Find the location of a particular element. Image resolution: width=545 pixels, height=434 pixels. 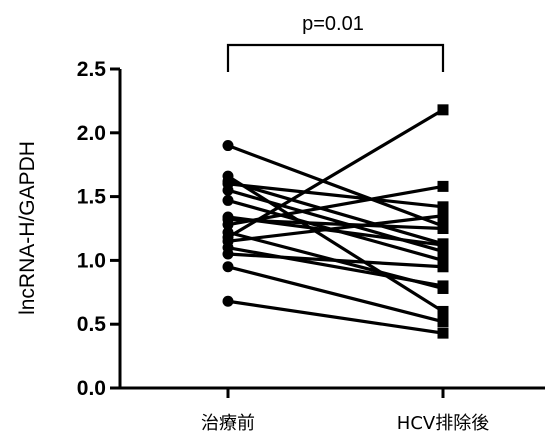

y-tick-label: 0.5 is located at coordinates (92, 324).